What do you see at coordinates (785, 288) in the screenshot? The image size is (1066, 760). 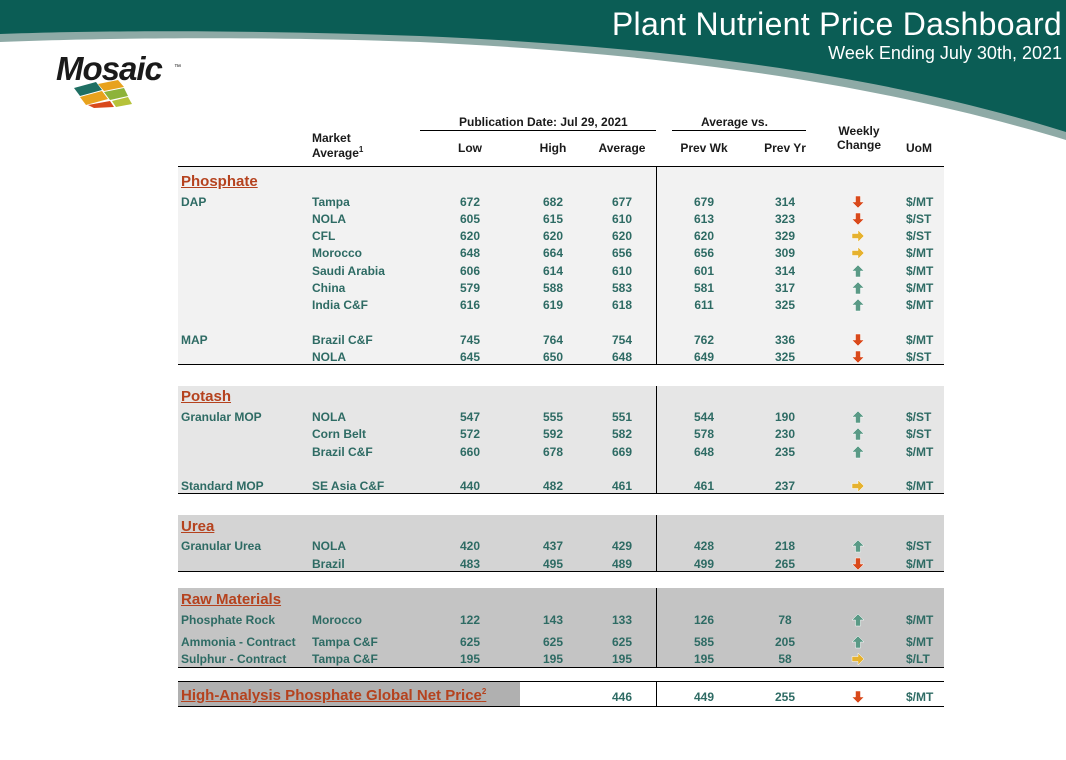 I see `phosphate-prev-yr-cell: 317` at bounding box center [785, 288].